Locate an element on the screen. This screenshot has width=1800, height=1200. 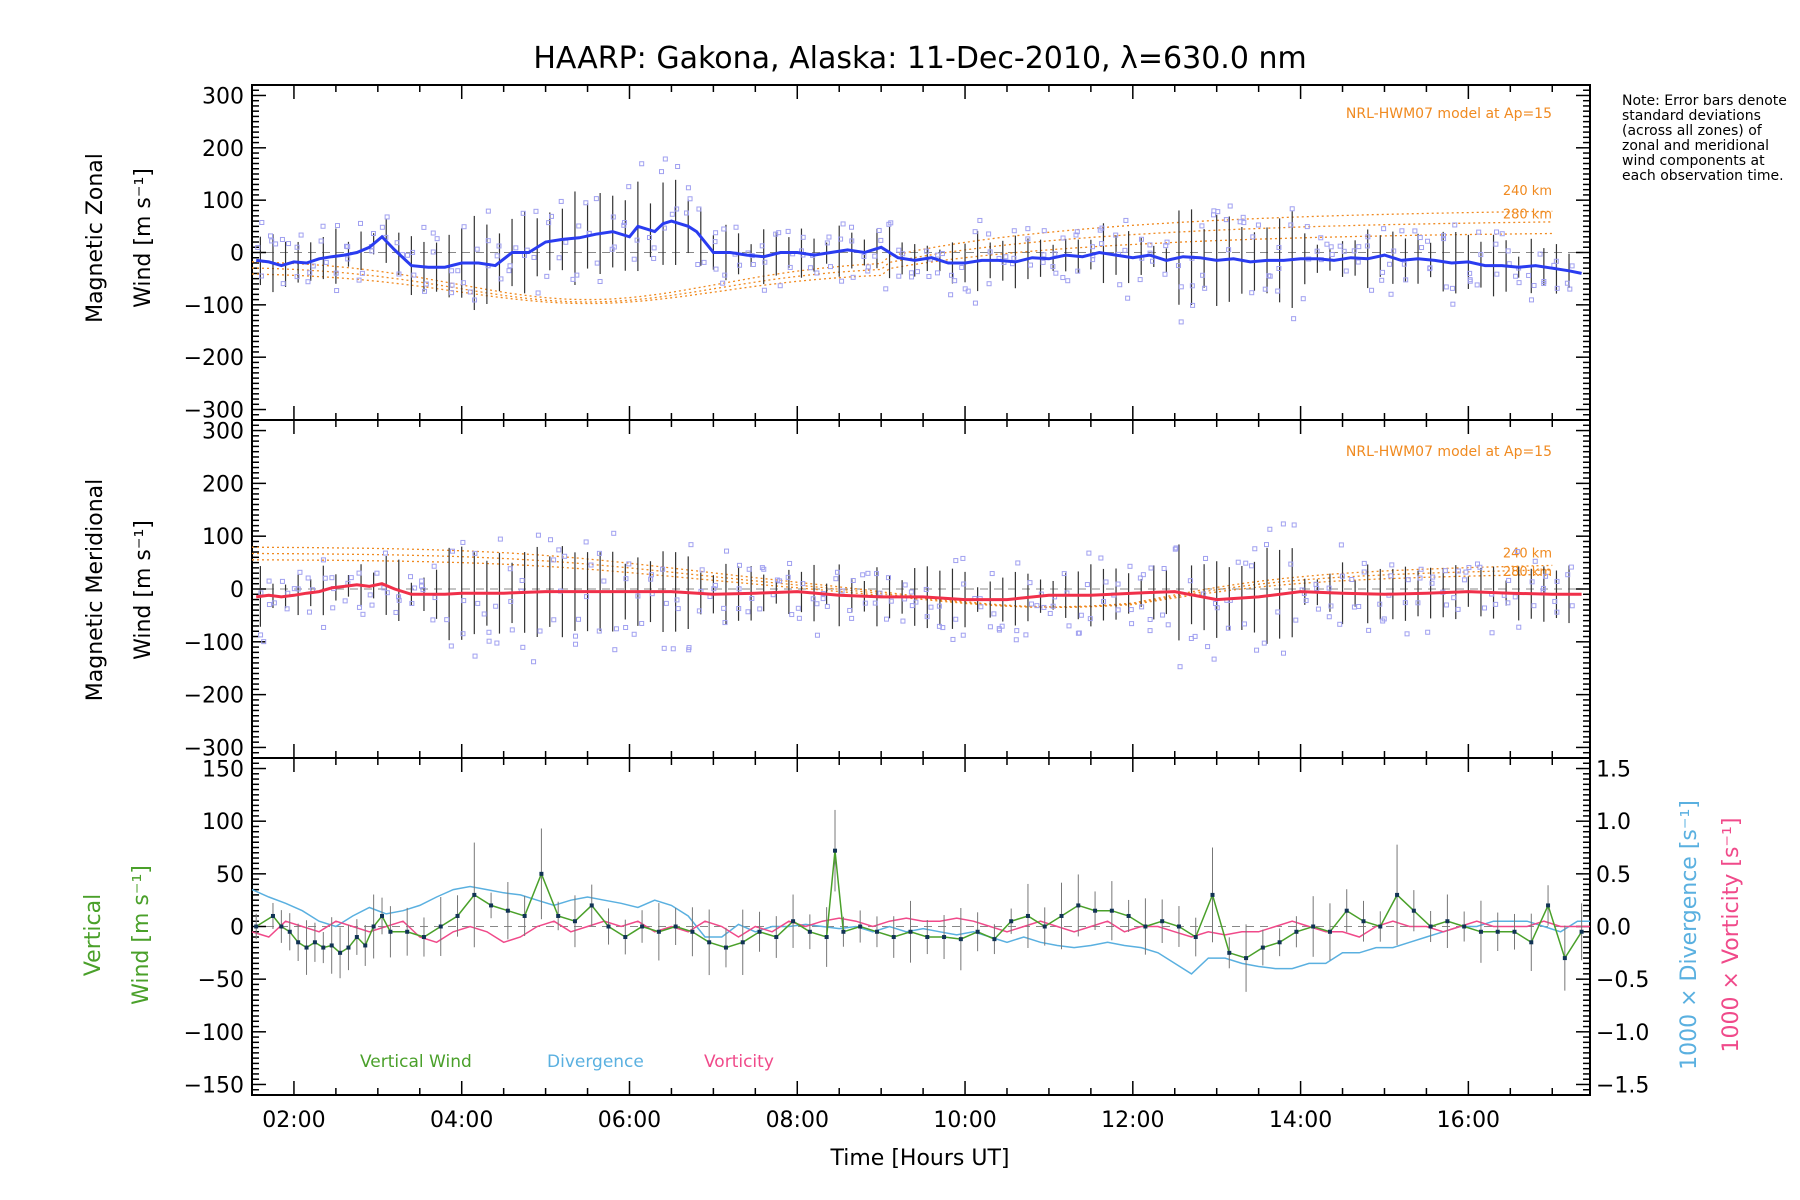
meridional-wind-line is located at coordinates (919, 592).